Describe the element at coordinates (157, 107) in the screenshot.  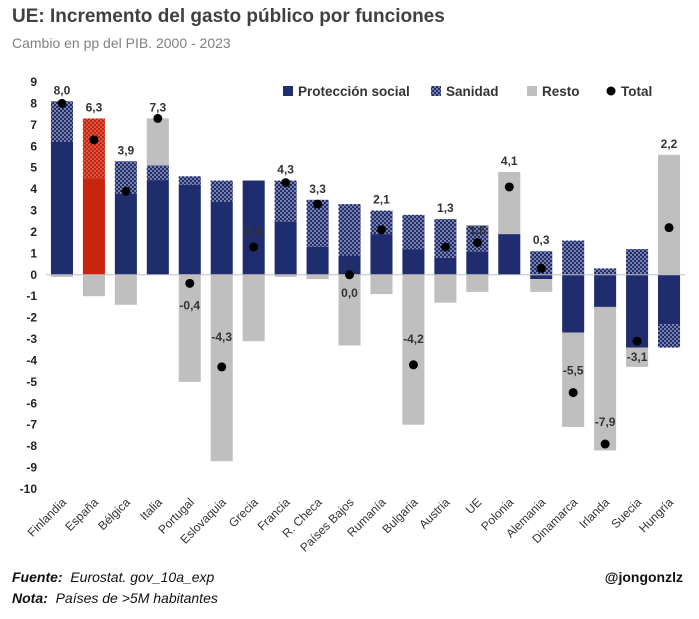
I see `total-data-label: 7,3` at that location.